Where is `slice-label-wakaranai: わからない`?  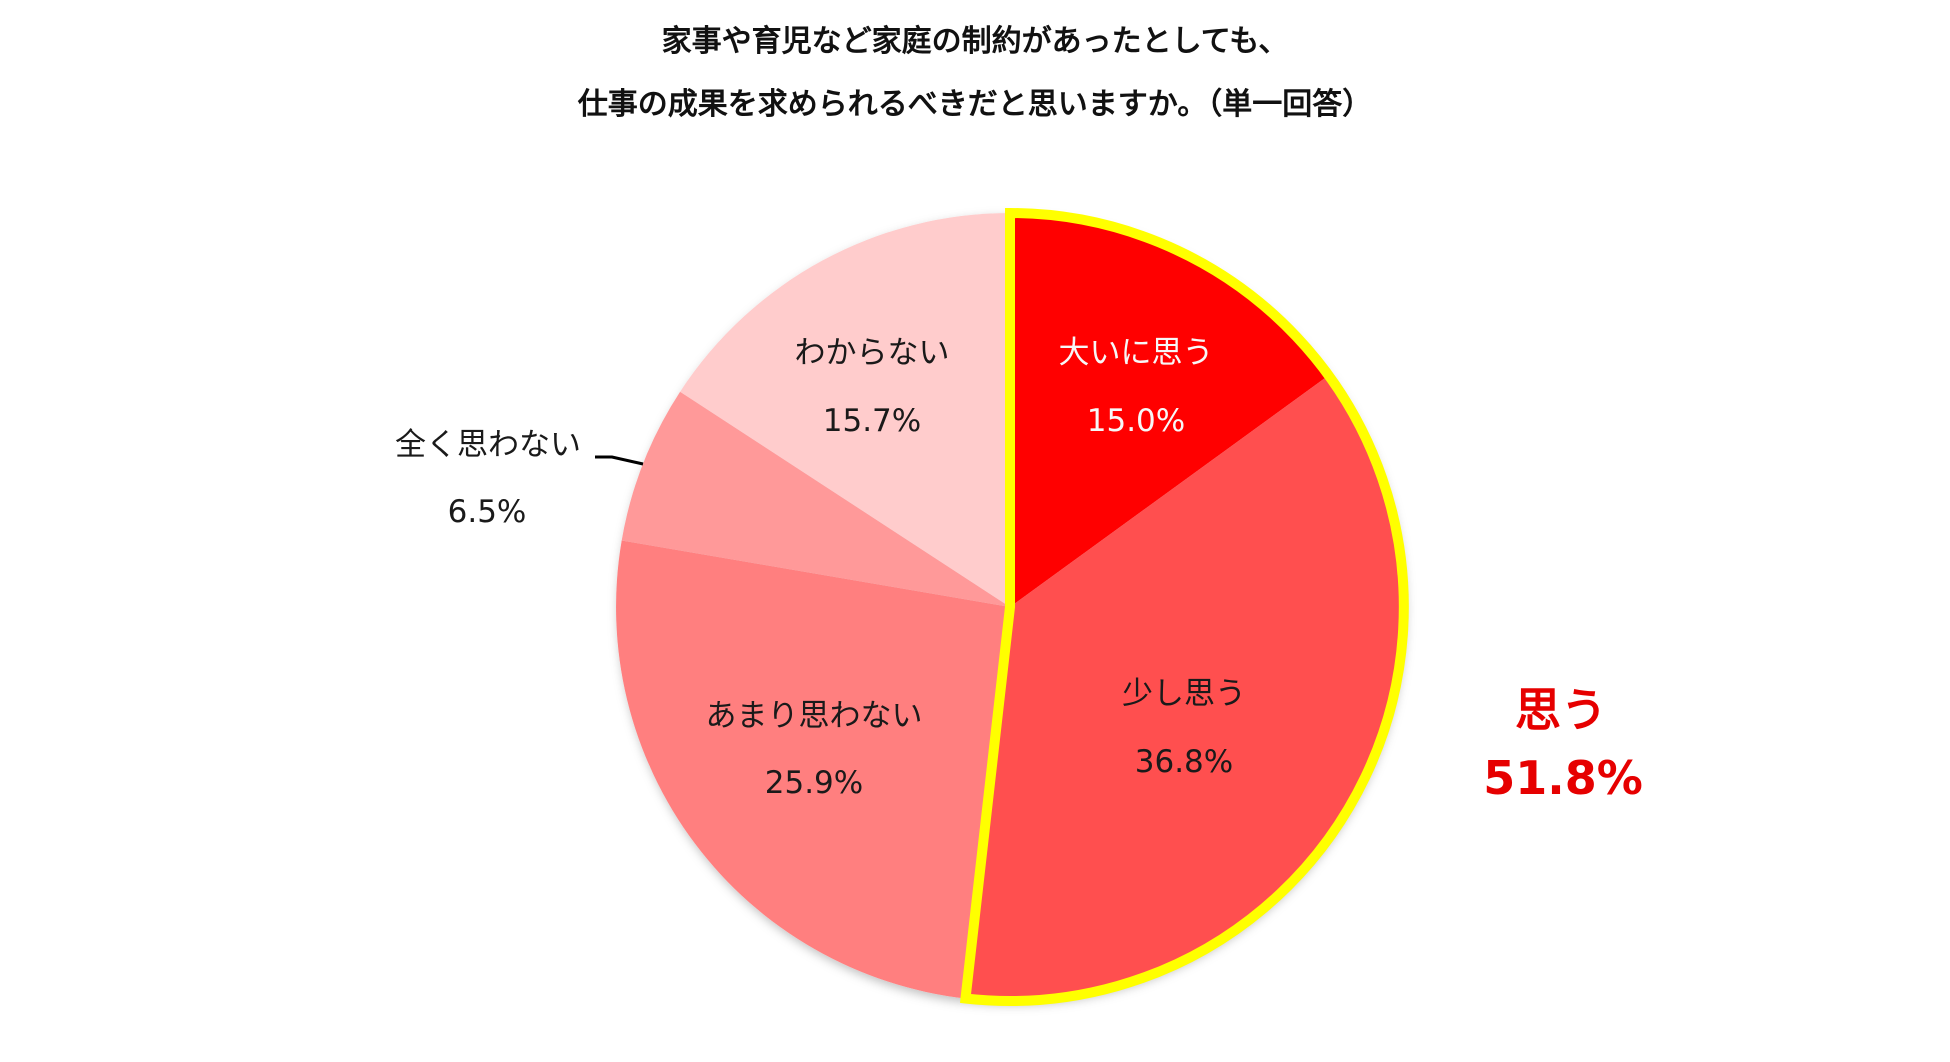
slice-label-wakaranai: わからない is located at coordinates (872, 353).